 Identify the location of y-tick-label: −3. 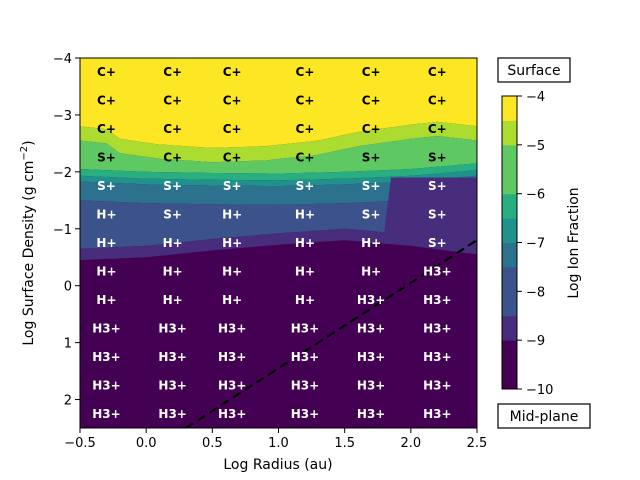
(62, 116).